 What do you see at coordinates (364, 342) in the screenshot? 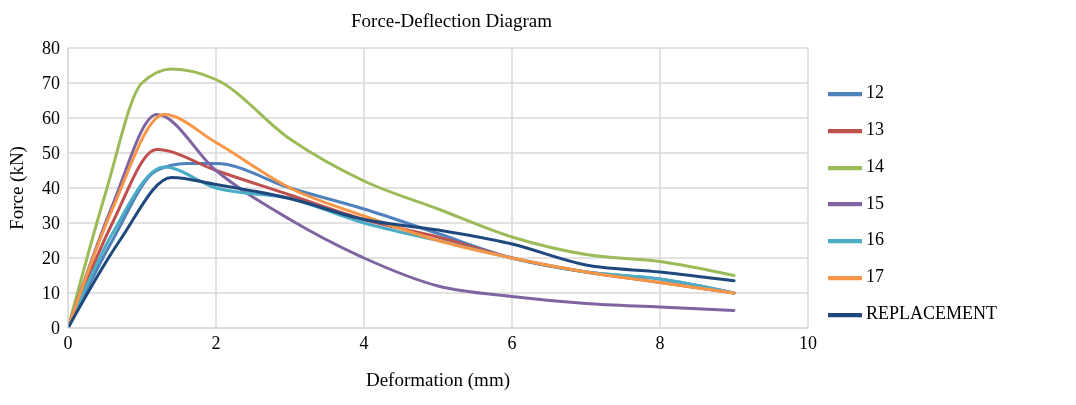
I see `x-tick-label: 4` at bounding box center [364, 342].